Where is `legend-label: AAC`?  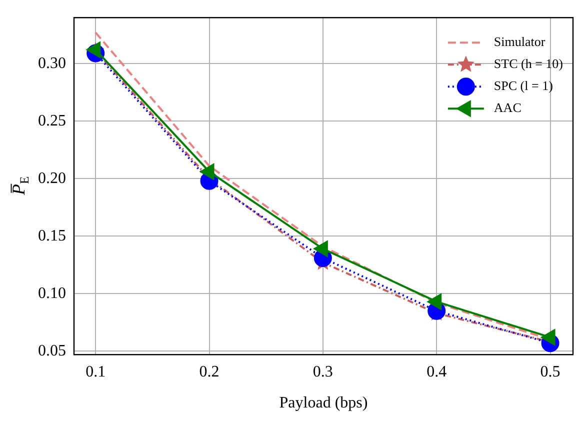
legend-label: AAC is located at coordinates (508, 108).